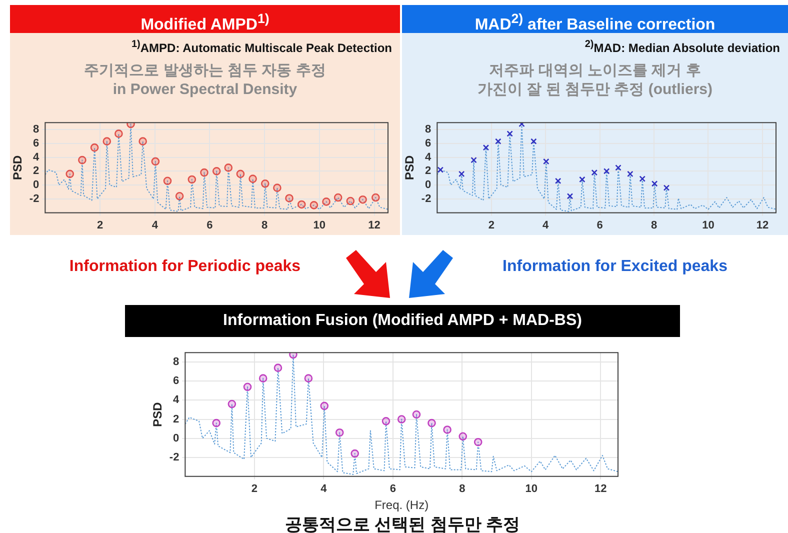 The height and width of the screenshot is (533, 788). I want to click on text: 저주파 대역의 노이즈를 제거 후, so click(595, 70).